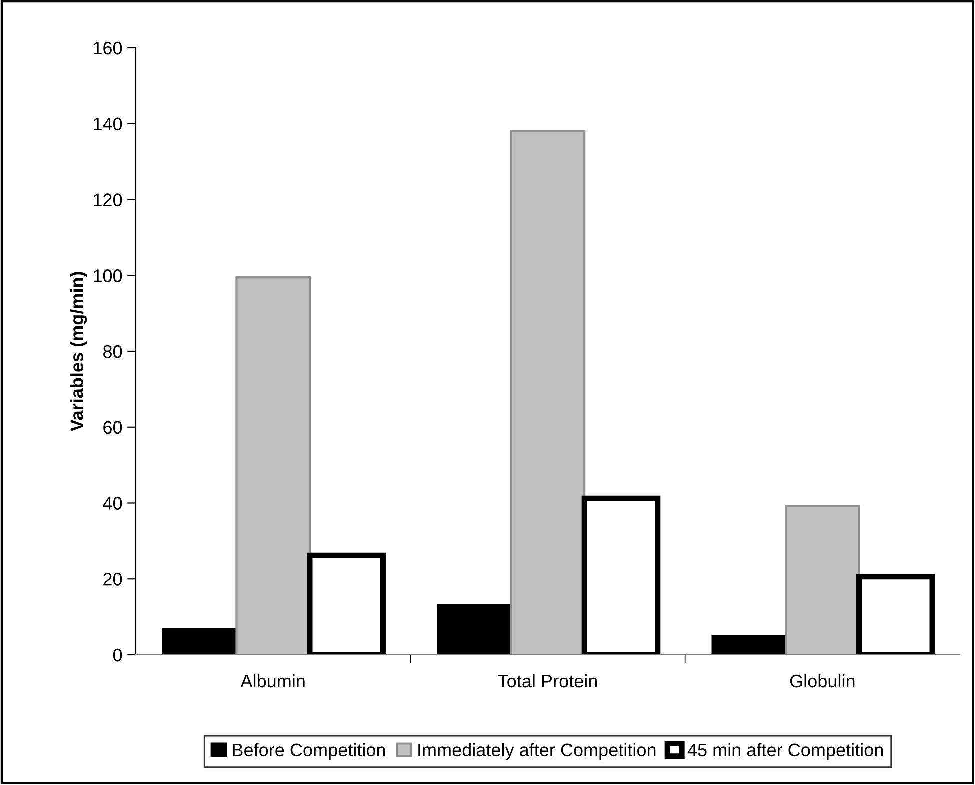  What do you see at coordinates (108, 276) in the screenshot?
I see `y-tick-label: 100` at bounding box center [108, 276].